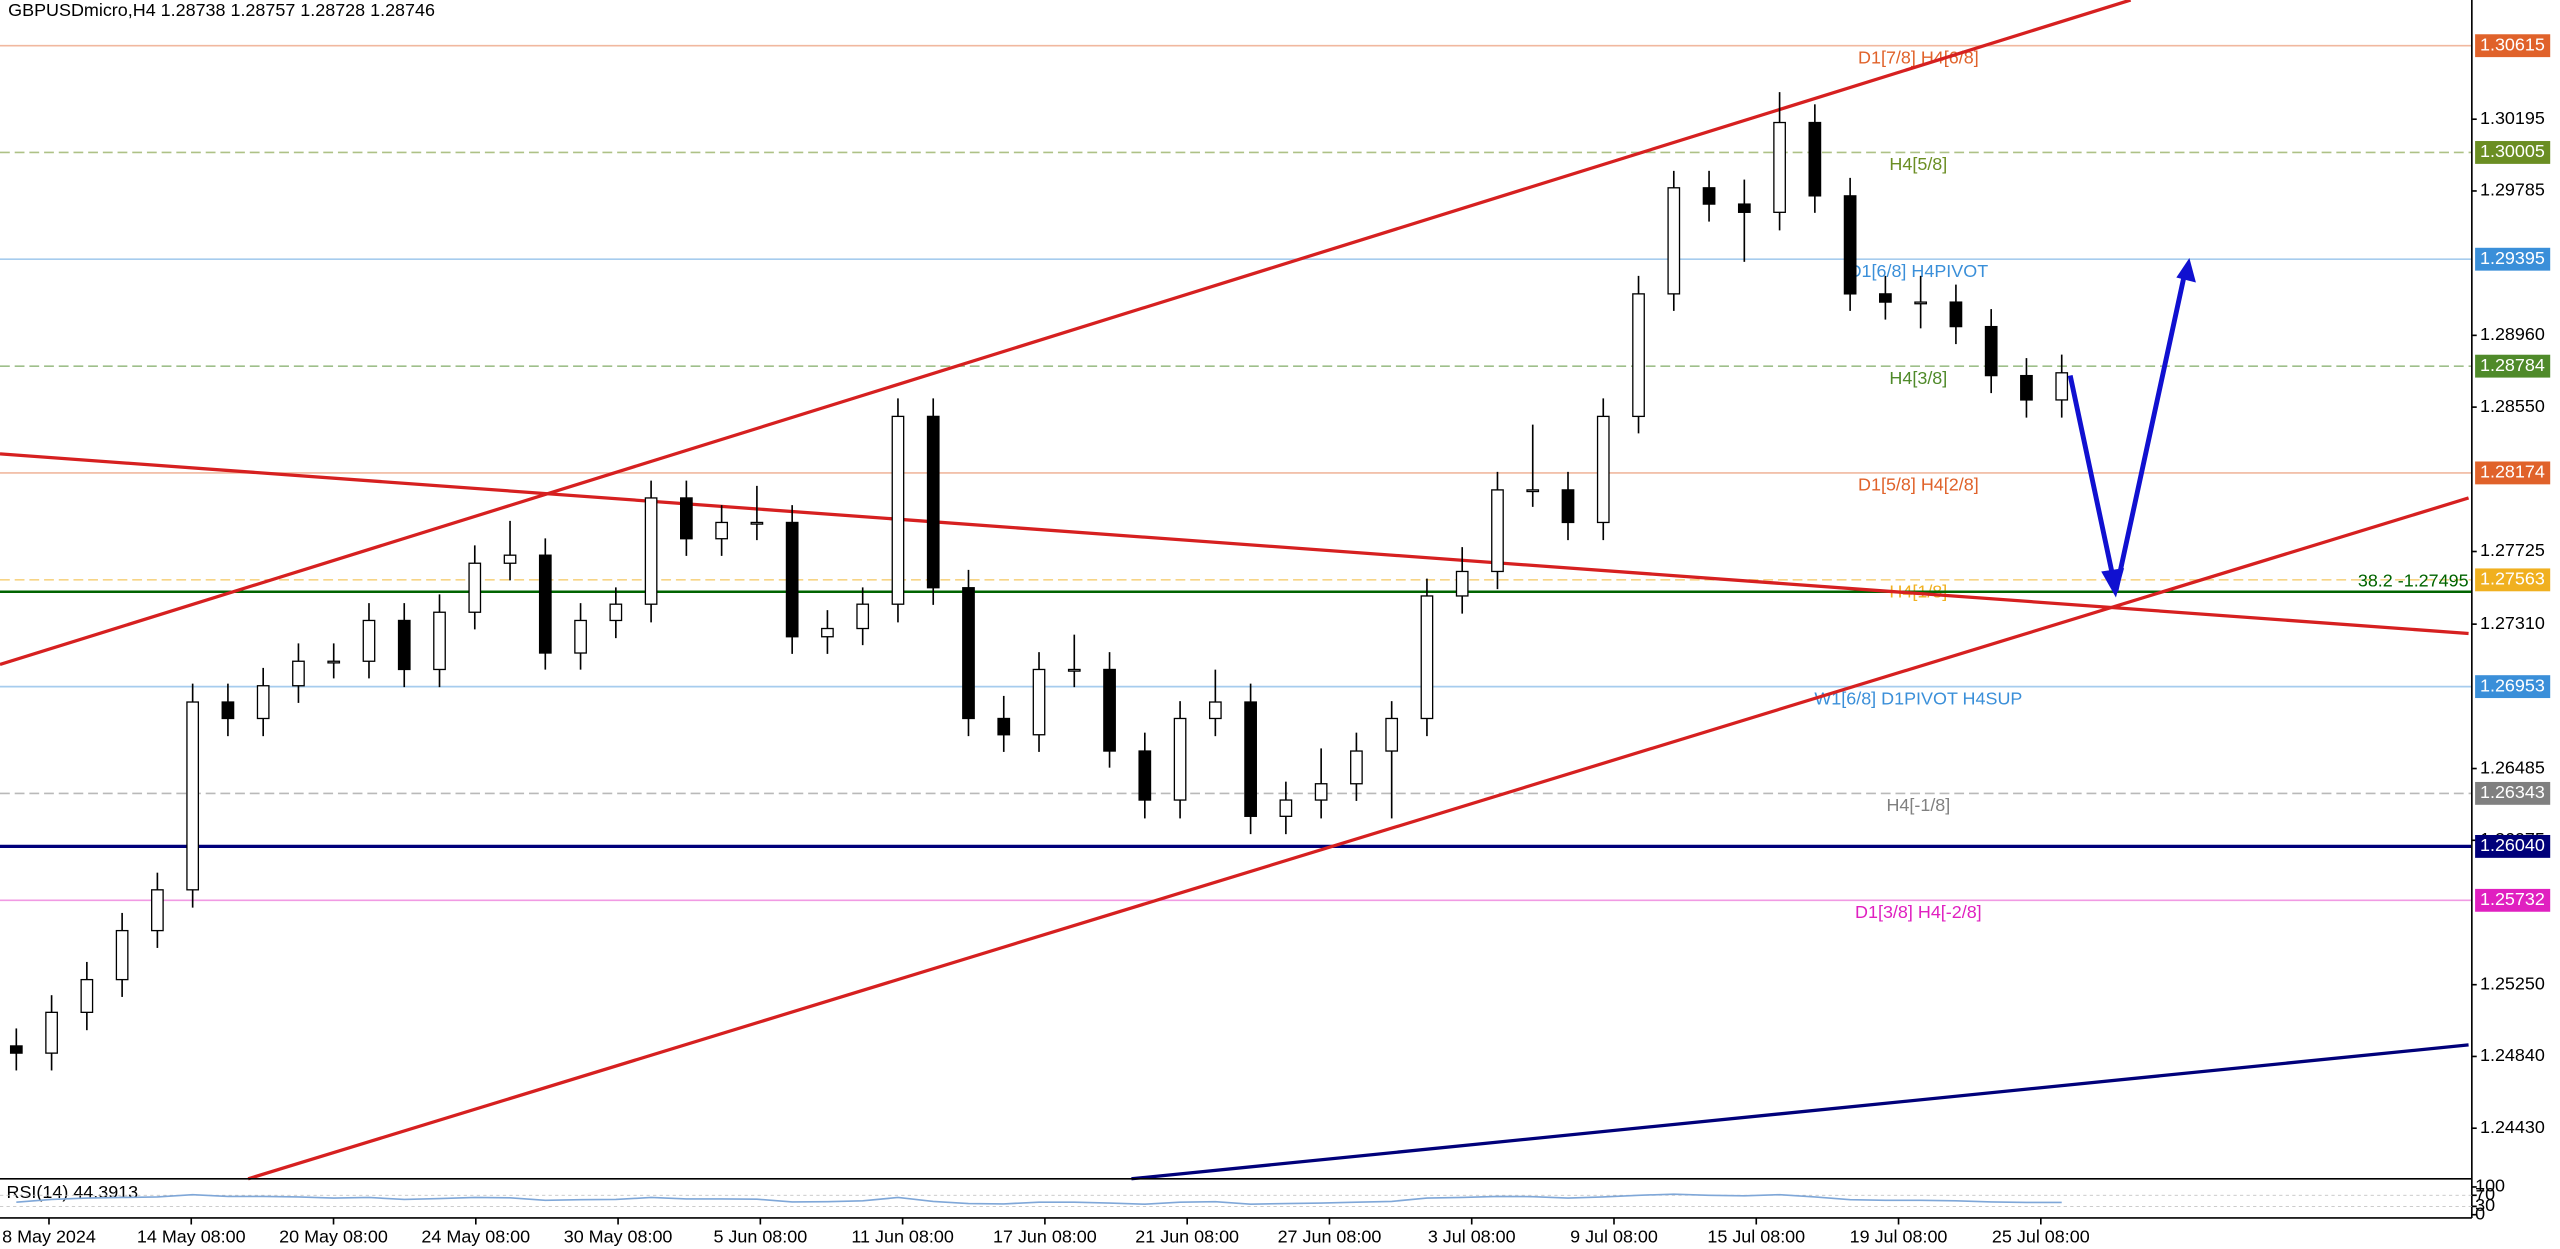 The width and height of the screenshot is (2560, 1249). Describe the element at coordinates (1918, 164) in the screenshot. I see `level-name: H4[5/8]` at that location.